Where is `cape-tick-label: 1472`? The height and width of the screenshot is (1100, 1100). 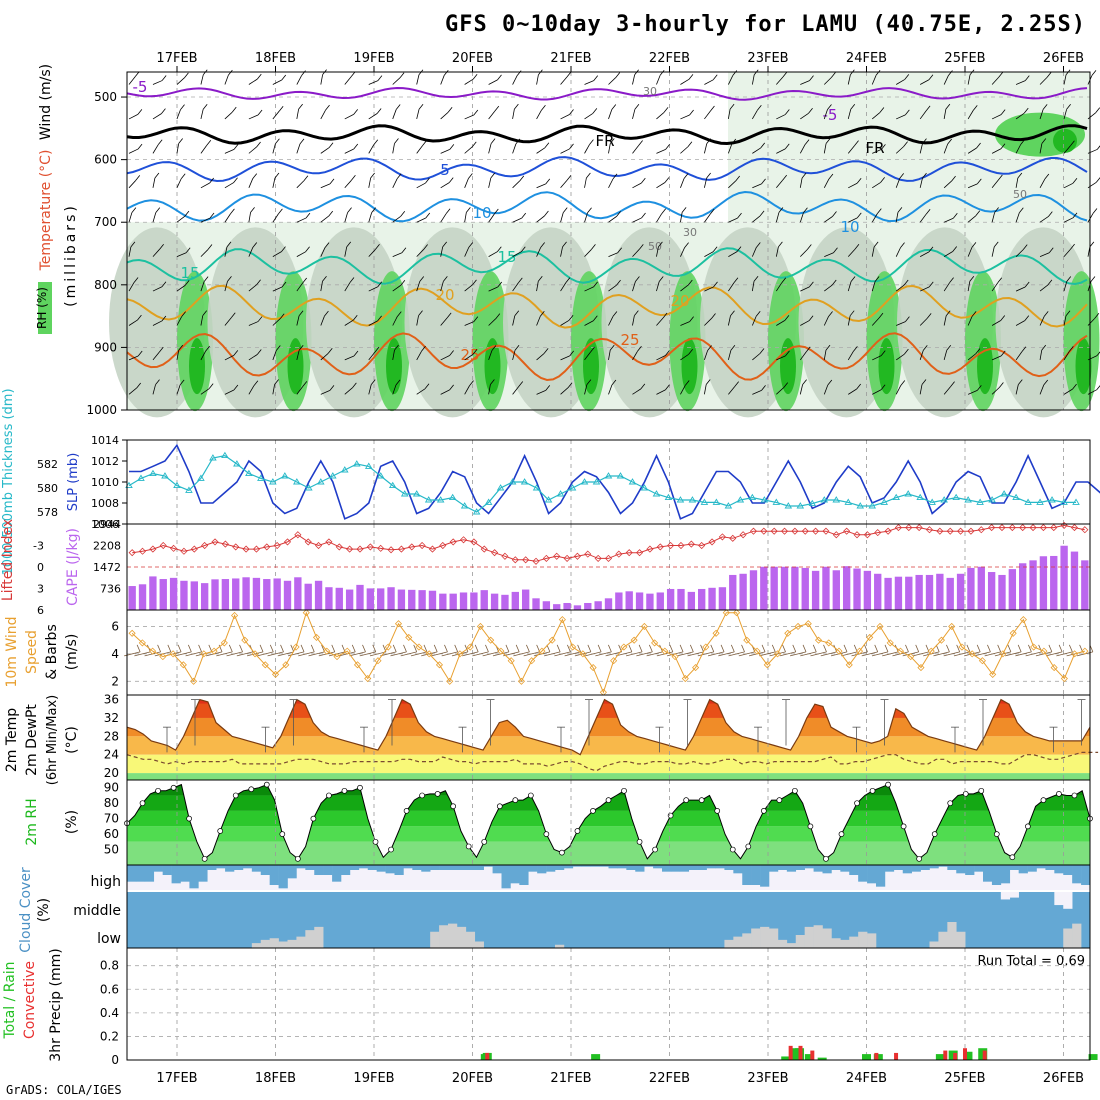
cape-tick-label: 1472 is located at coordinates (107, 567).